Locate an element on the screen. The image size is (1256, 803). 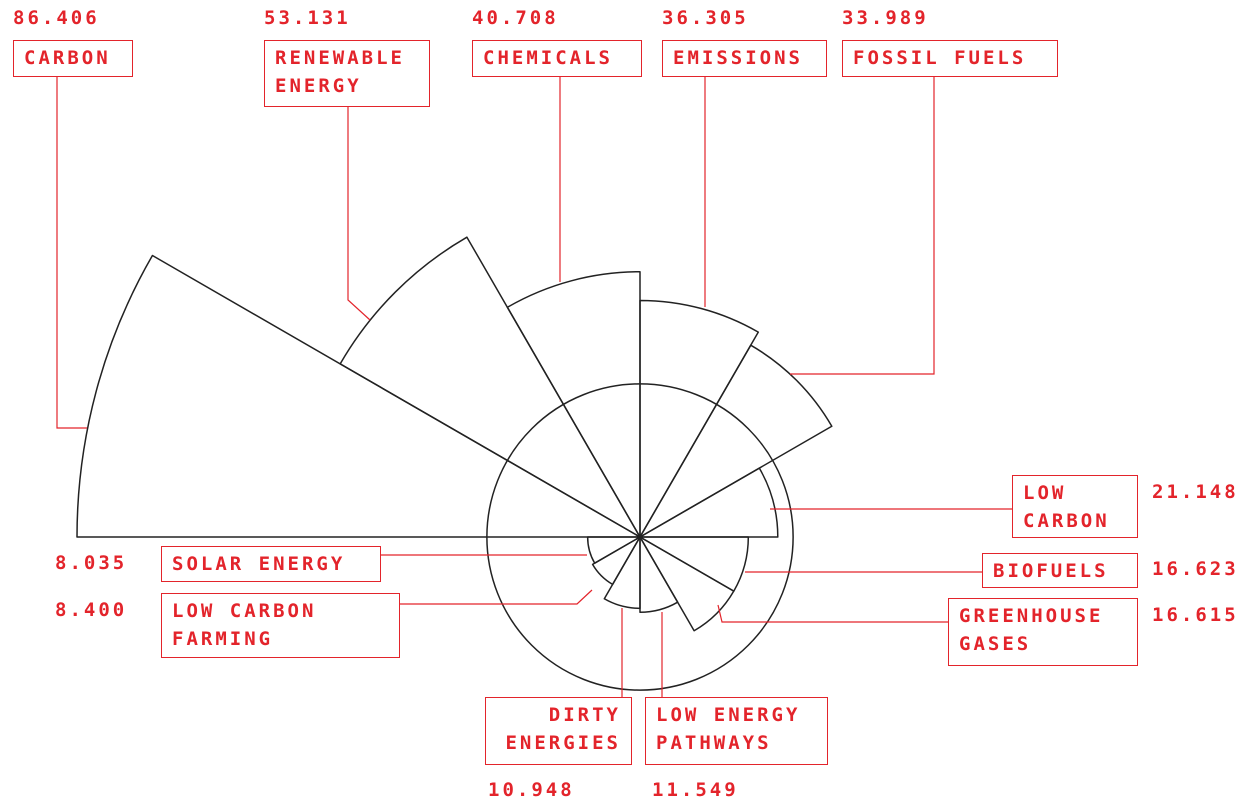
category-label: RENEWABLE ENERGY is located at coordinates (347, 73).